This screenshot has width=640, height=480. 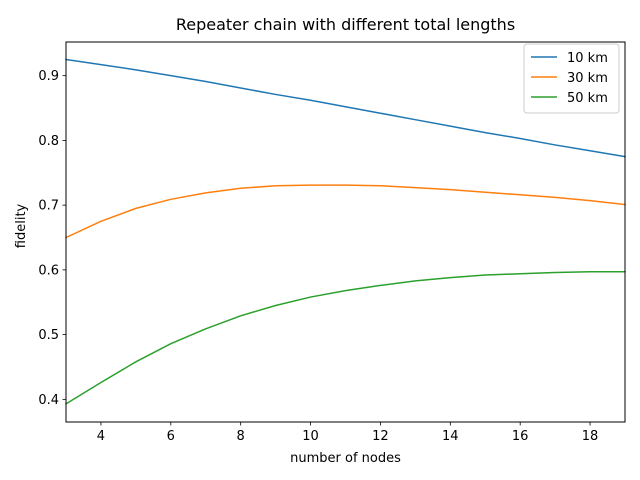 What do you see at coordinates (587, 58) in the screenshot?
I see `legend-label: 10 km` at bounding box center [587, 58].